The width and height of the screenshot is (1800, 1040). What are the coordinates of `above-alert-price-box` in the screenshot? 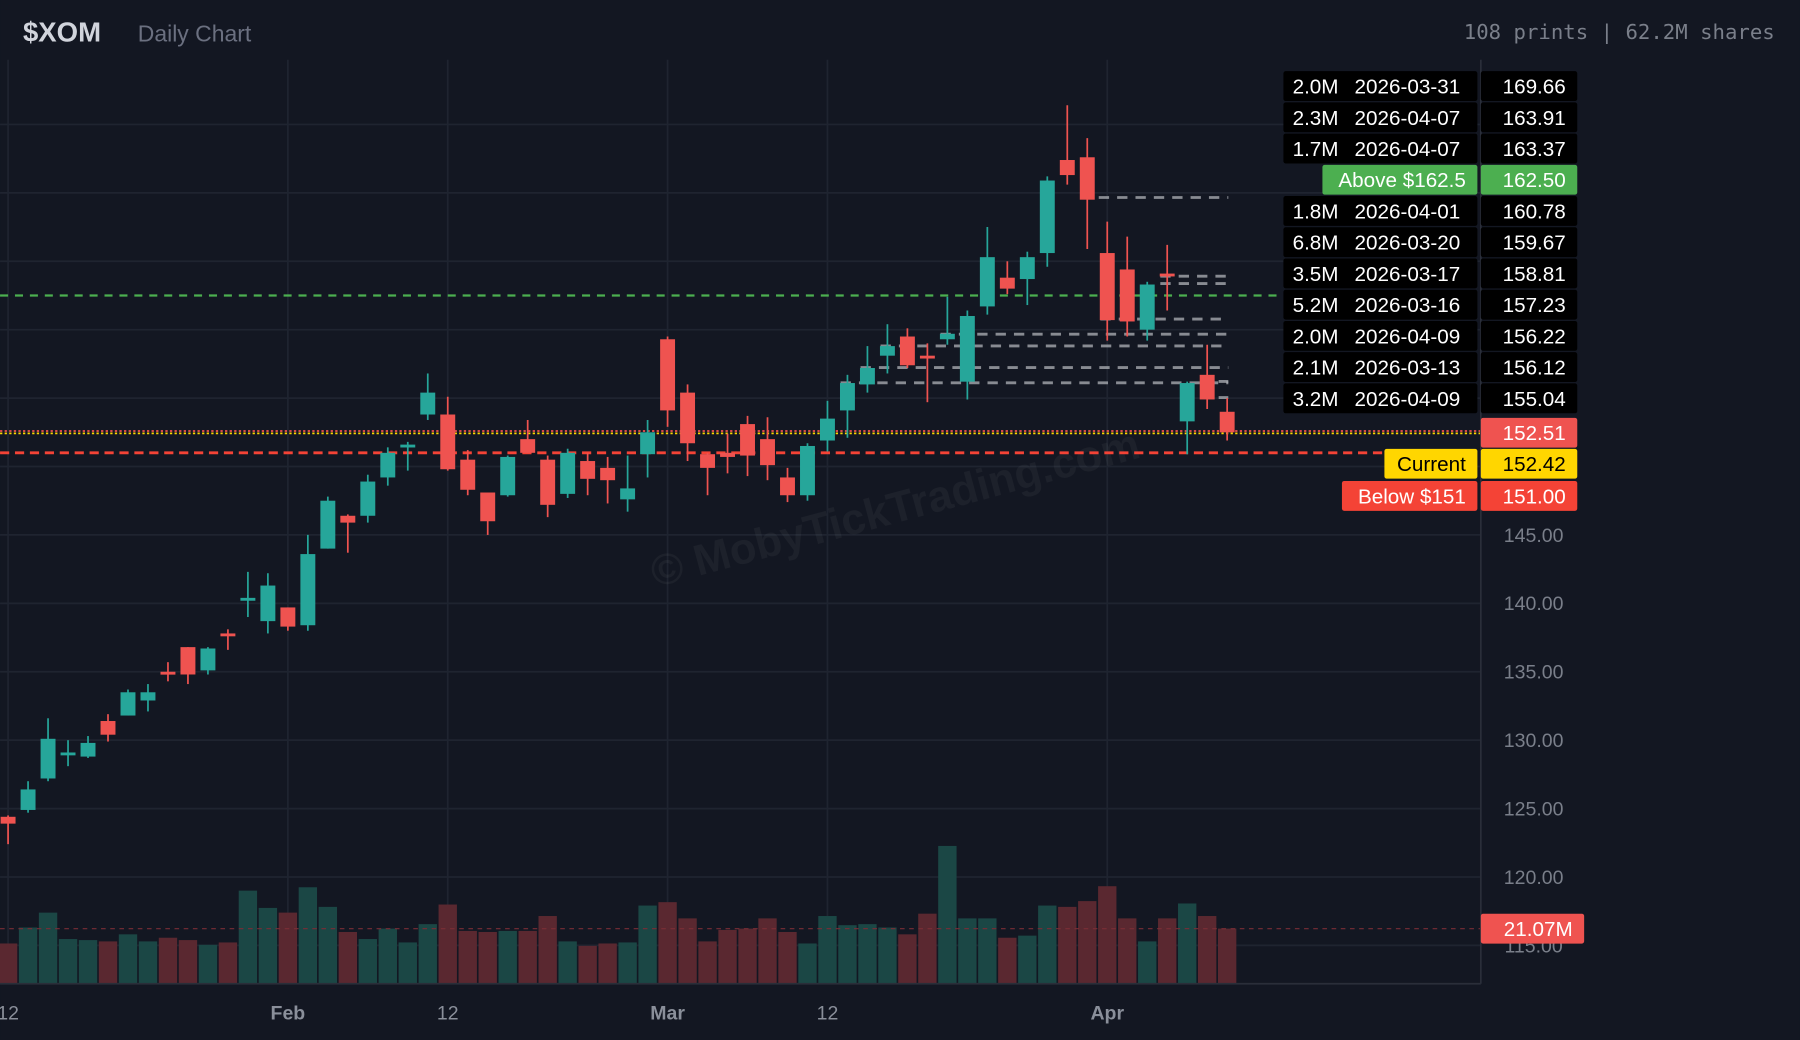 It's located at (1529, 179).